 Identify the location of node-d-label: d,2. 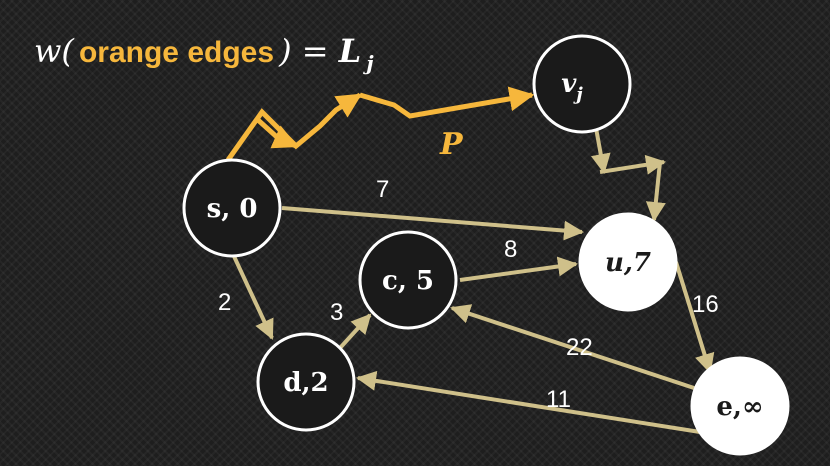
(305, 383).